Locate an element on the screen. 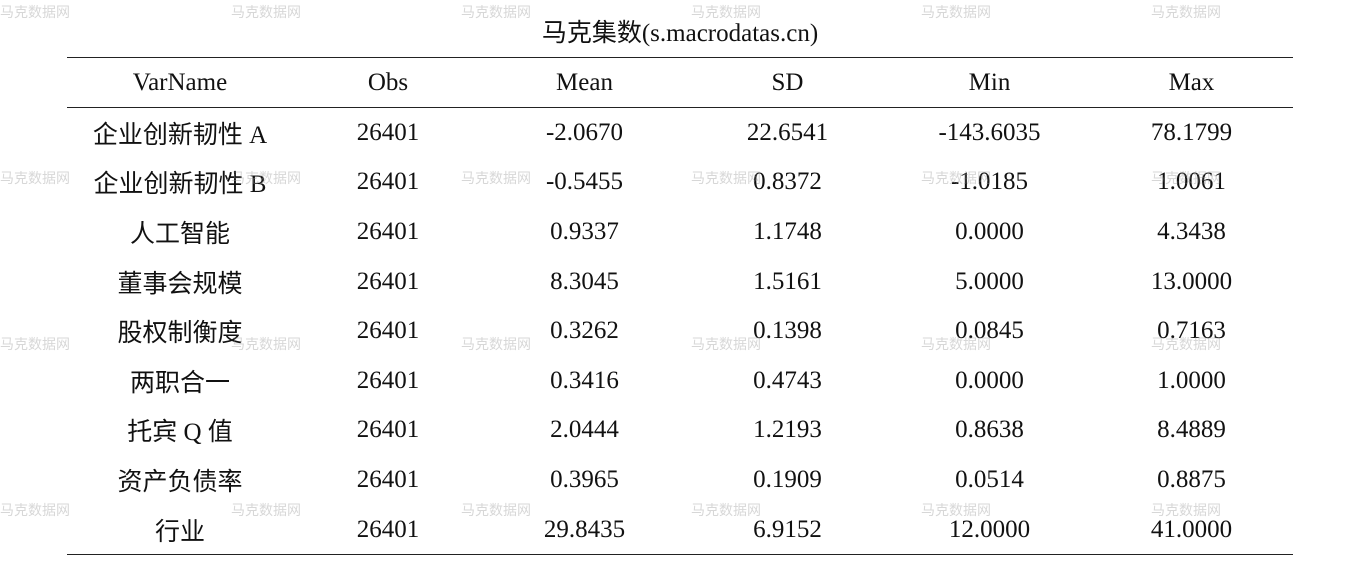 Image resolution: width=1360 pixels, height=578 pixels. cell-mean: 2.0444 is located at coordinates (584, 430).